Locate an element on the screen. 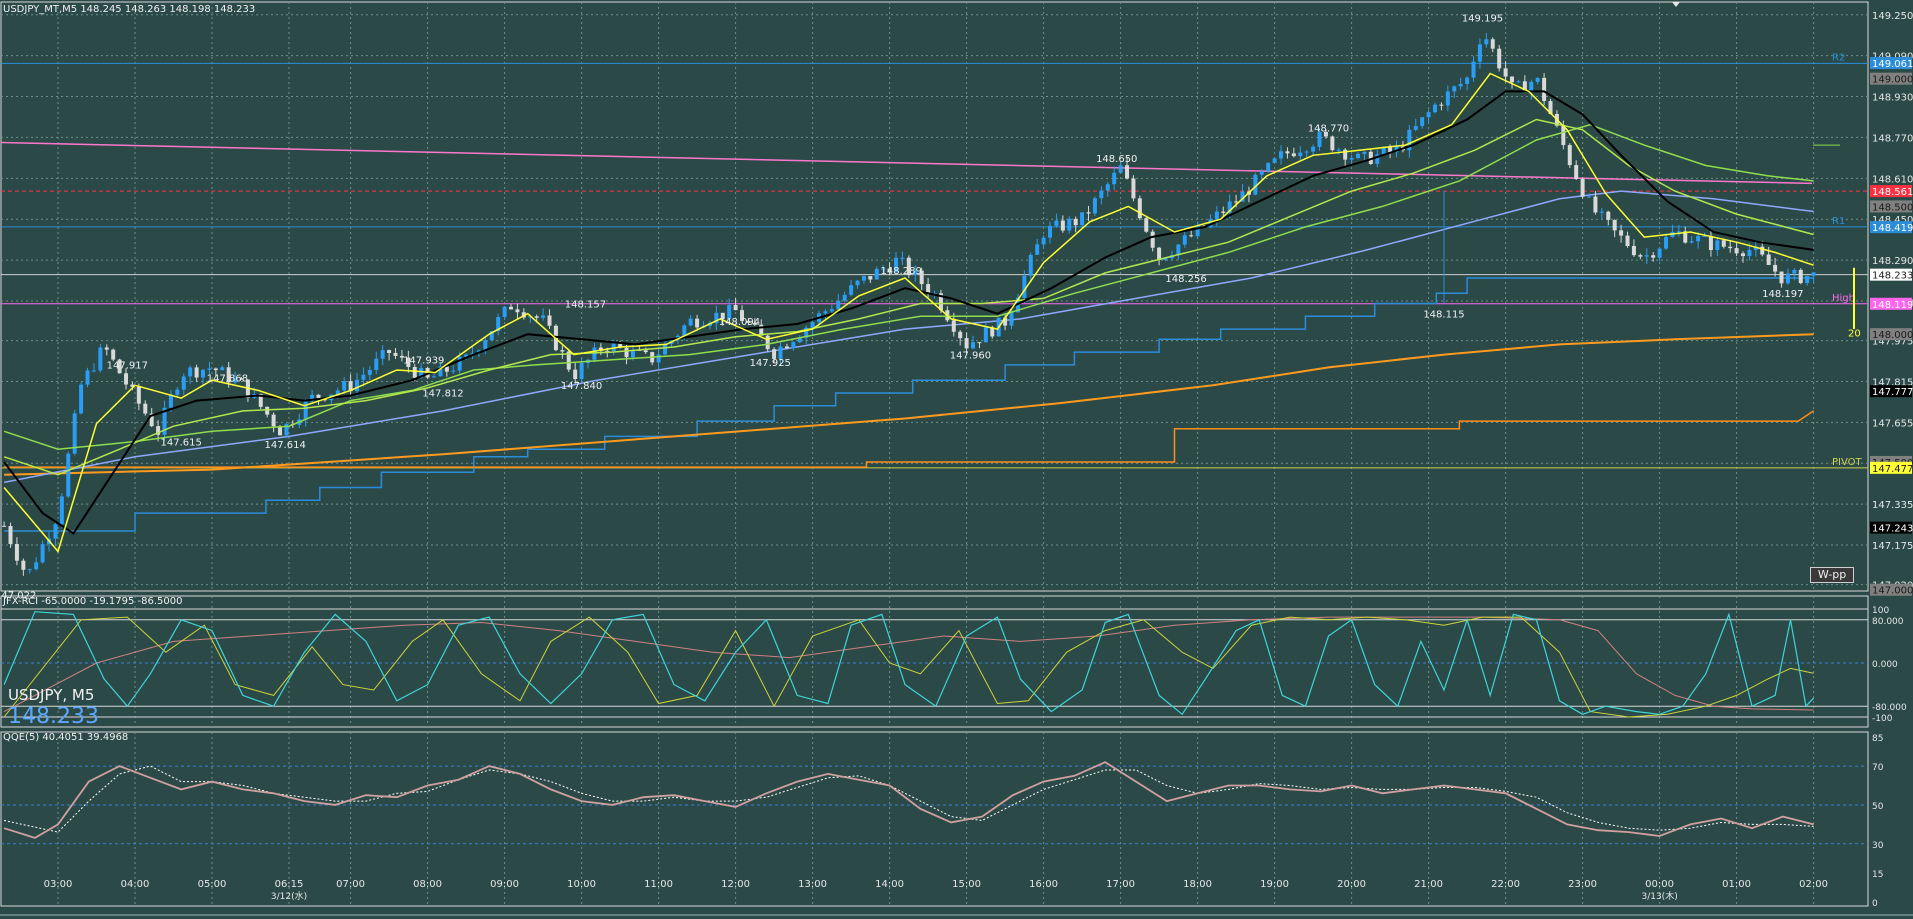  qqe-tick-label: 70 is located at coordinates (1878, 768).